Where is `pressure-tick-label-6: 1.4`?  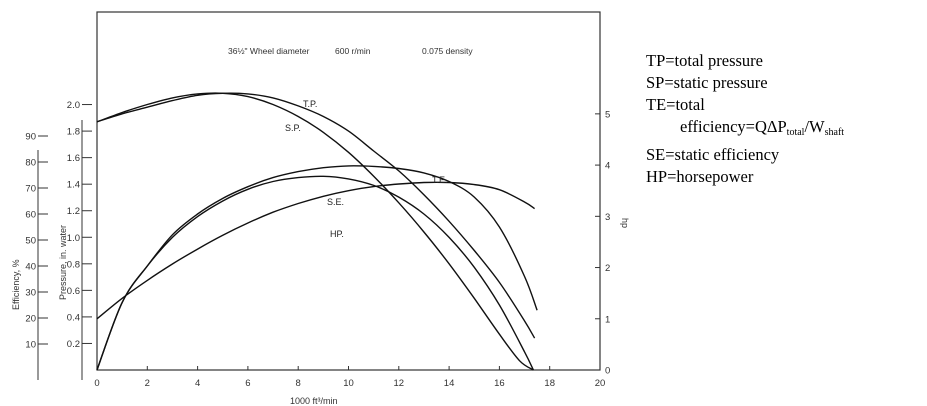 pressure-tick-label-6: 1.4 is located at coordinates (73, 185).